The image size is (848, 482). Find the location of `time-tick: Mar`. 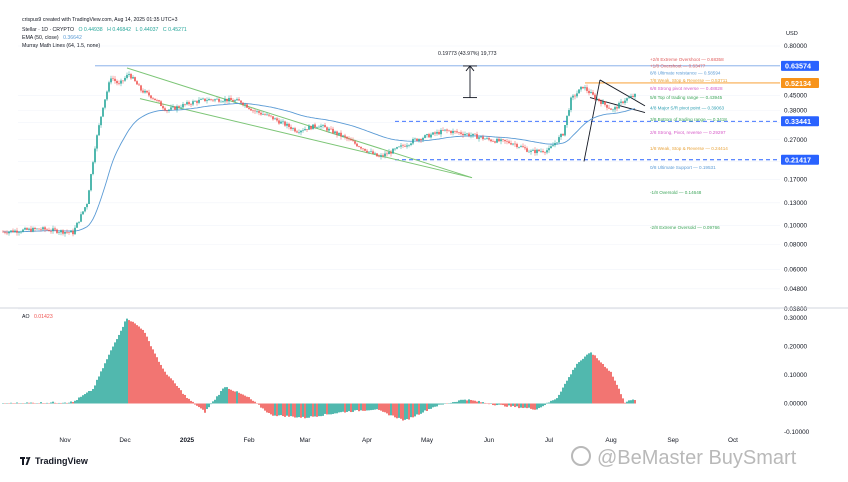

time-tick: Mar is located at coordinates (305, 440).